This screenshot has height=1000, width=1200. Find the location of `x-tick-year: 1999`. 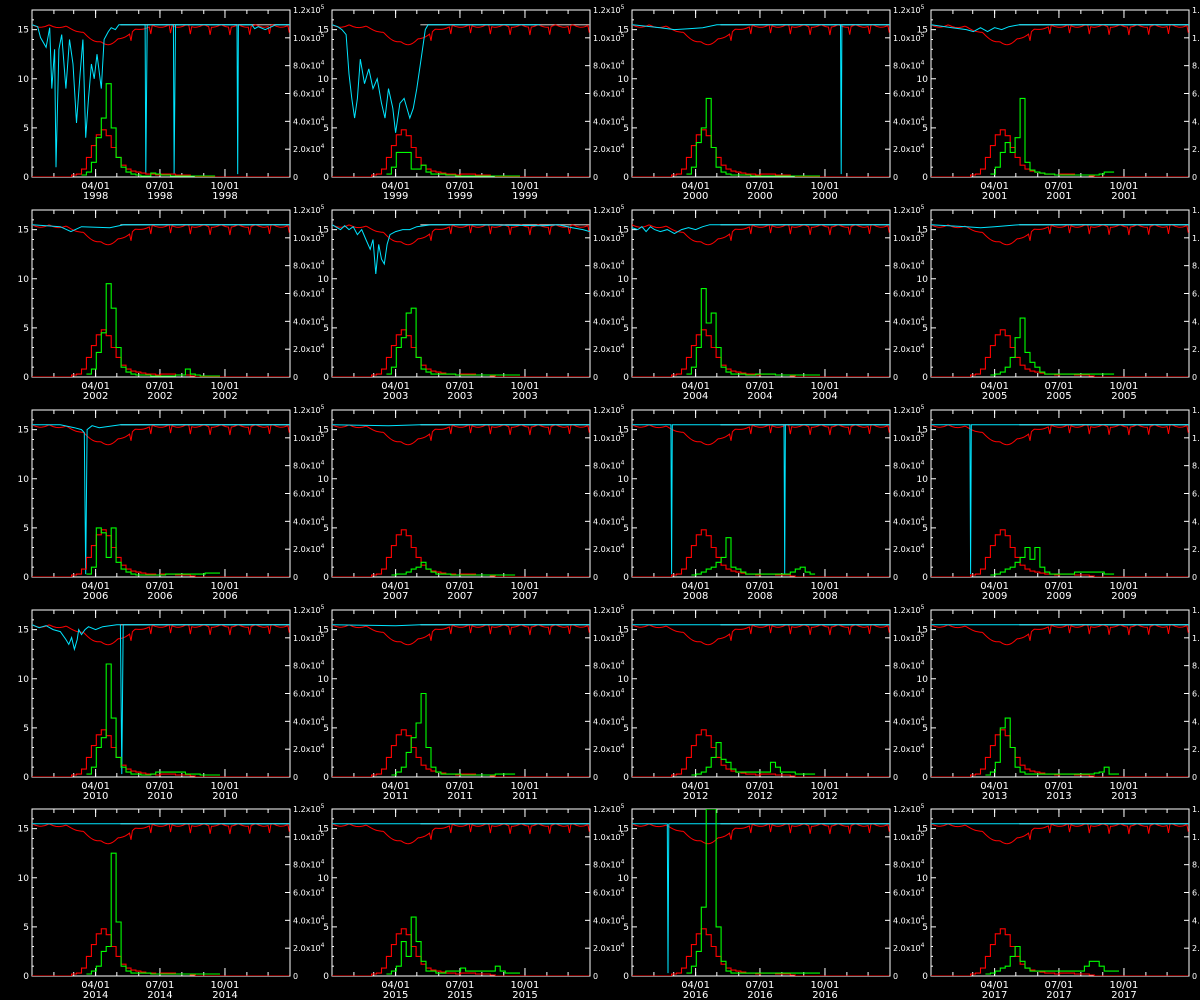

x-tick-year: 1999 is located at coordinates (524, 196).